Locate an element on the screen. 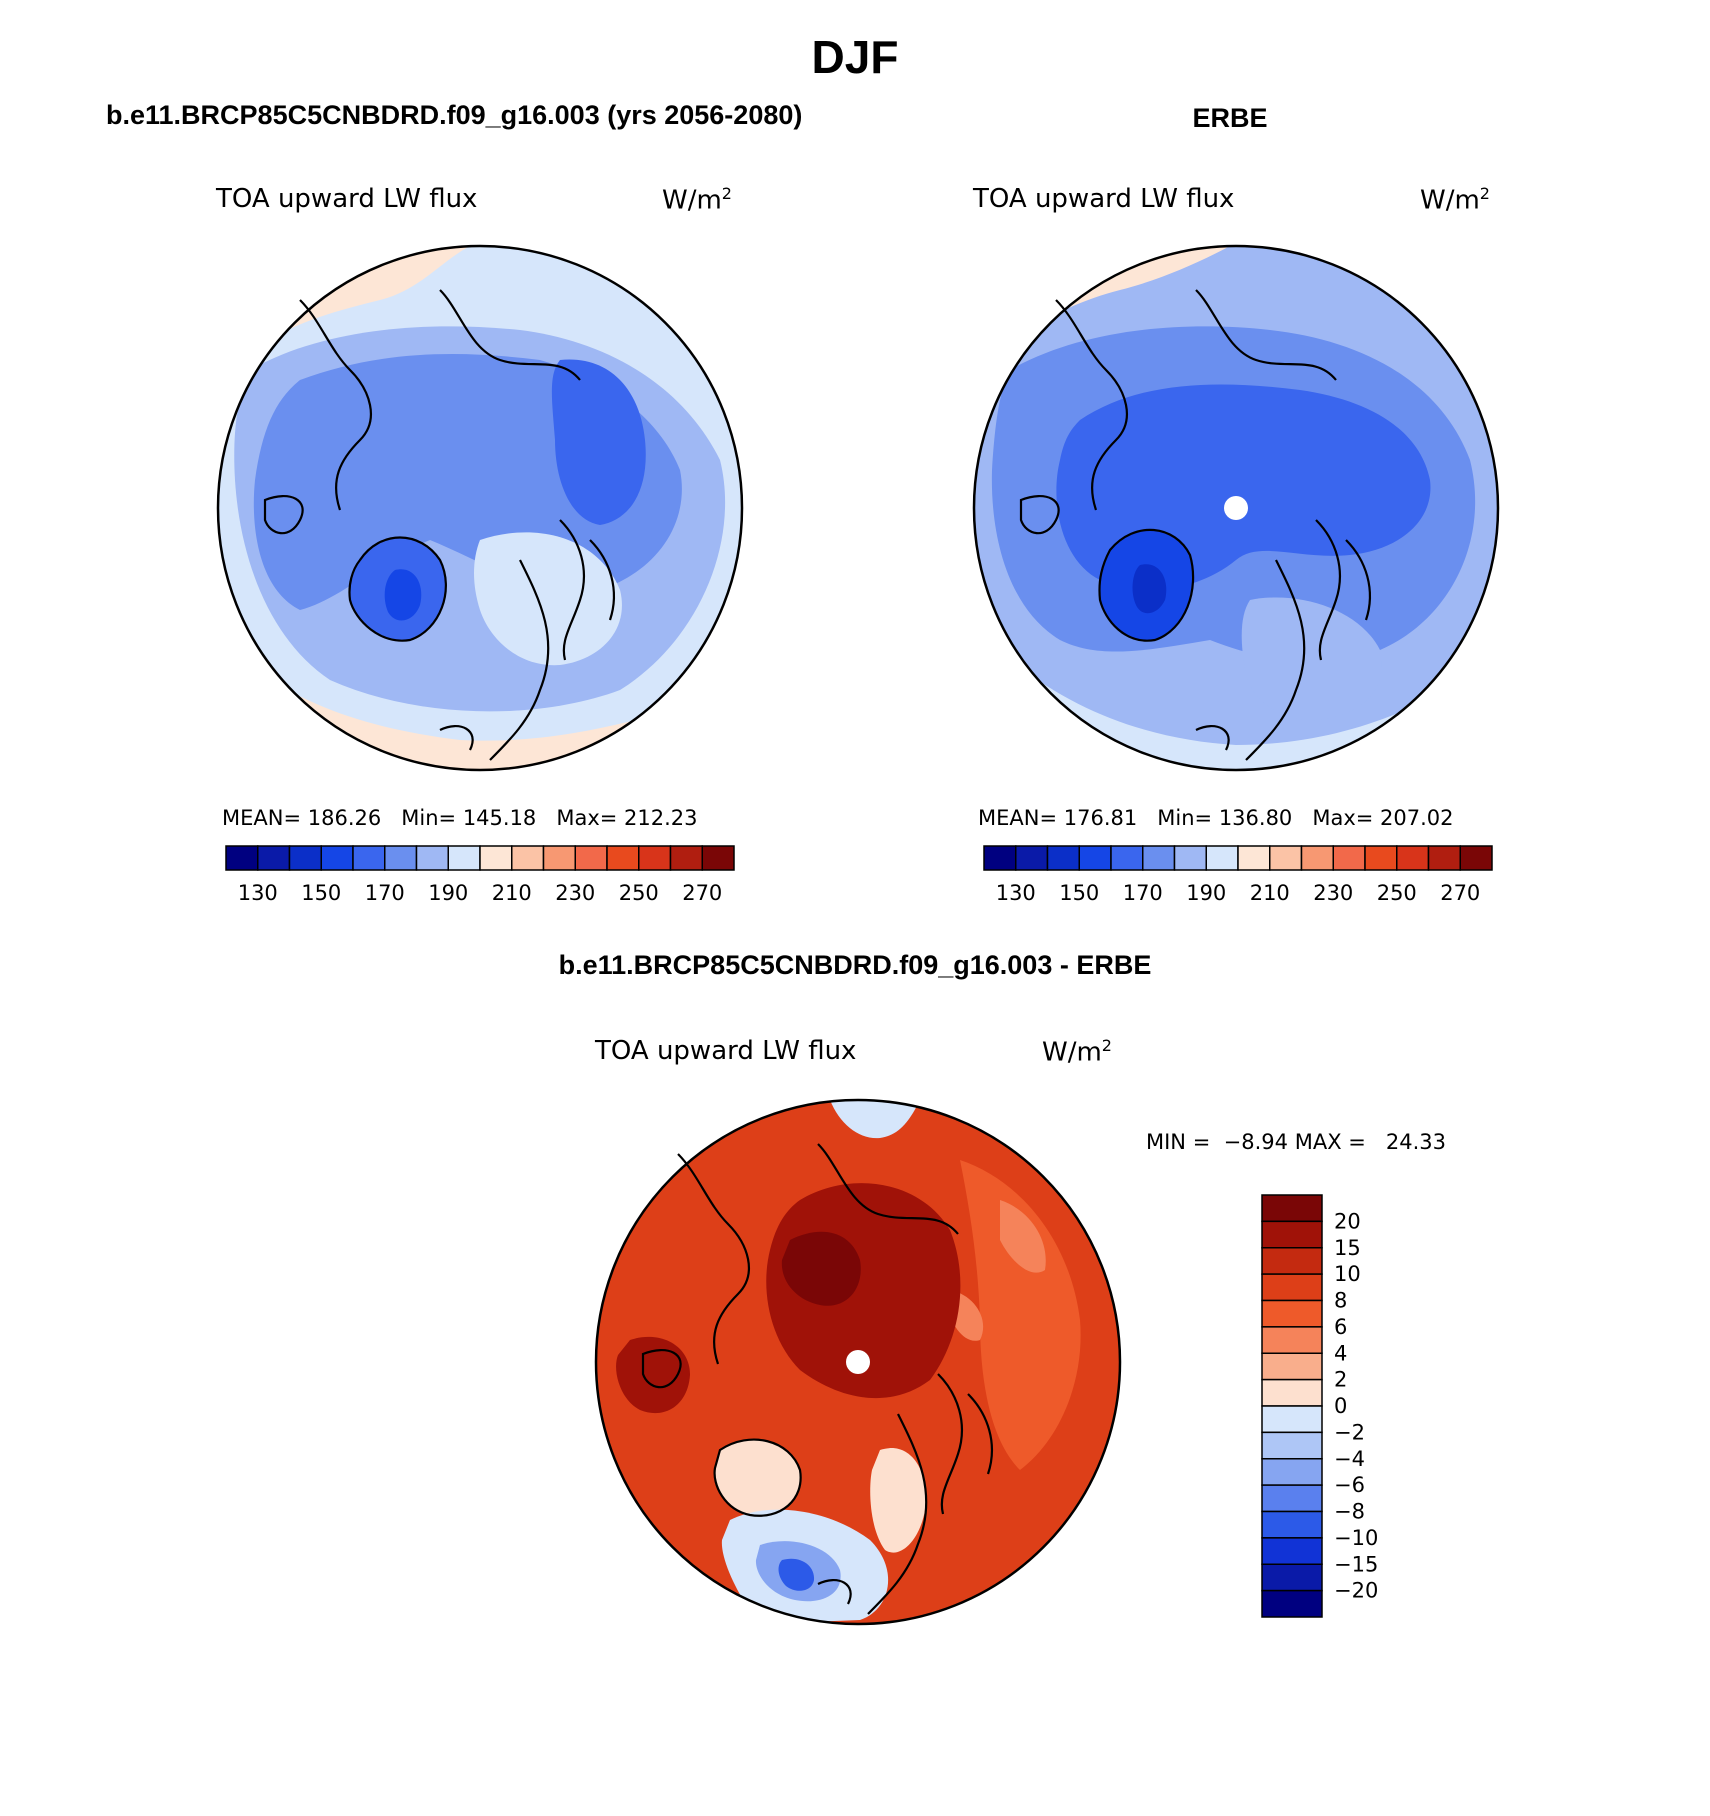 This screenshot has width=1710, height=1816. map3-border is located at coordinates (858, 1362).